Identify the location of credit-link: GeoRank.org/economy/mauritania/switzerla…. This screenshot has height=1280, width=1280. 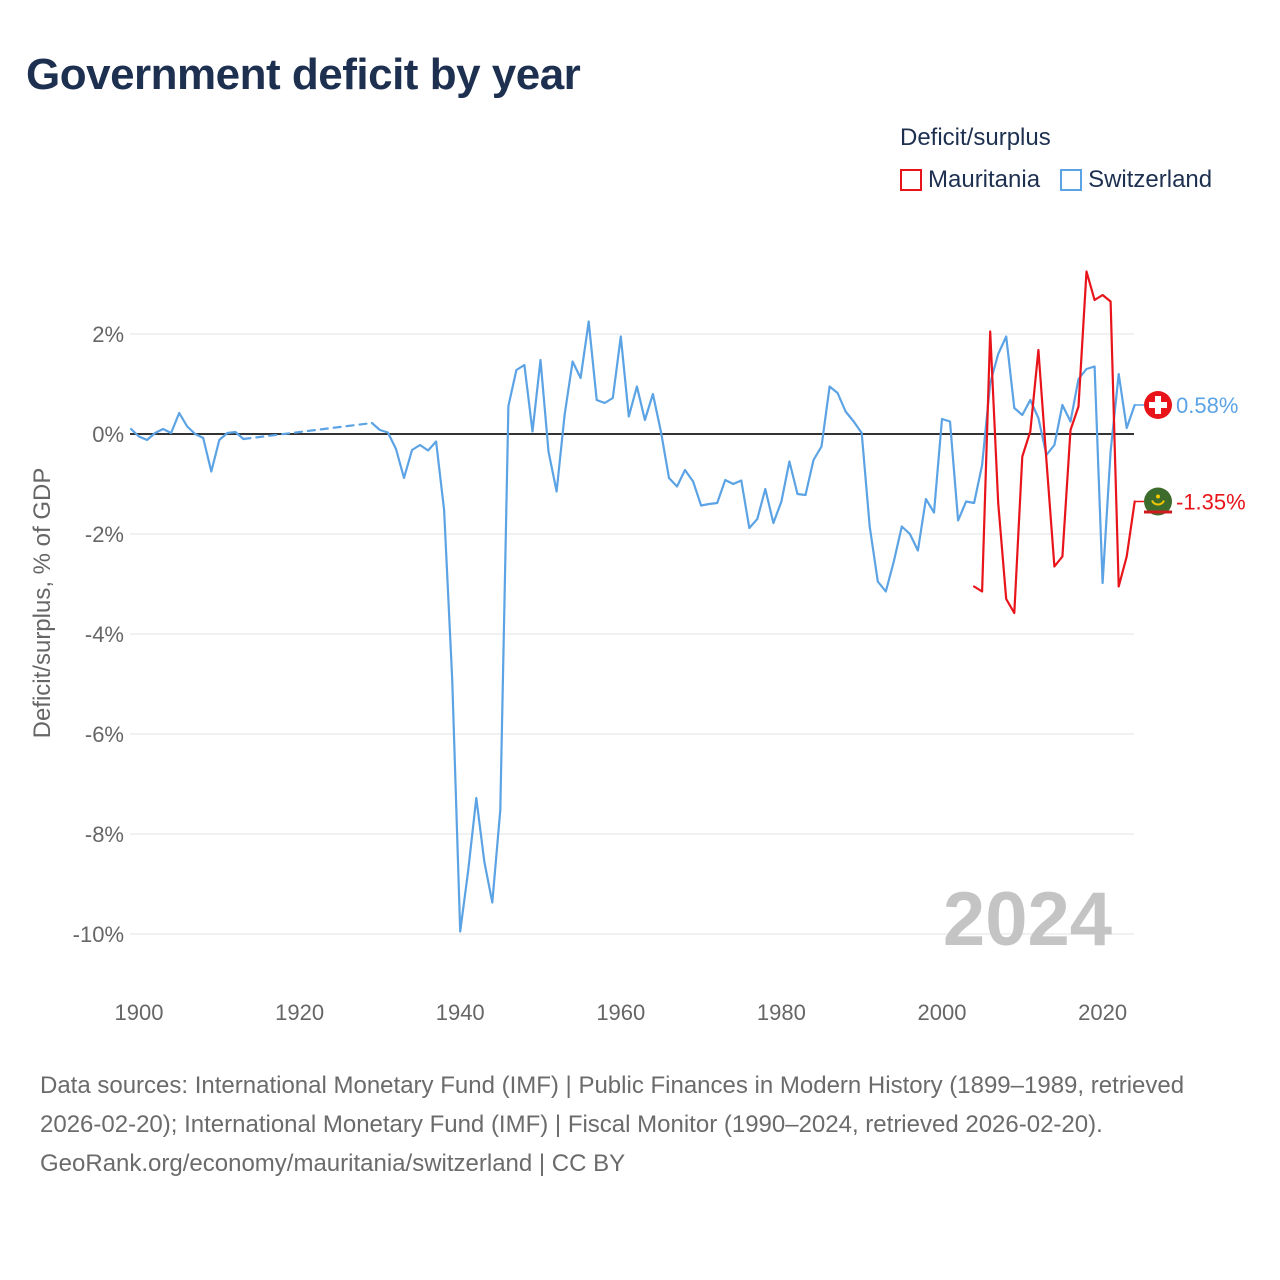
(333, 1163).